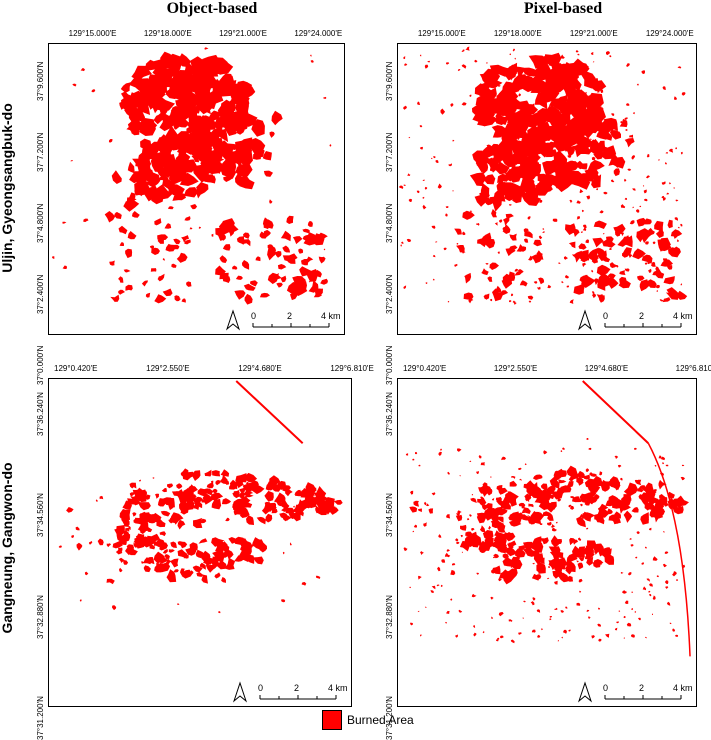 This screenshot has width=711, height=740. What do you see at coordinates (616, 412) in the screenshot?
I see `burned-line` at bounding box center [616, 412].